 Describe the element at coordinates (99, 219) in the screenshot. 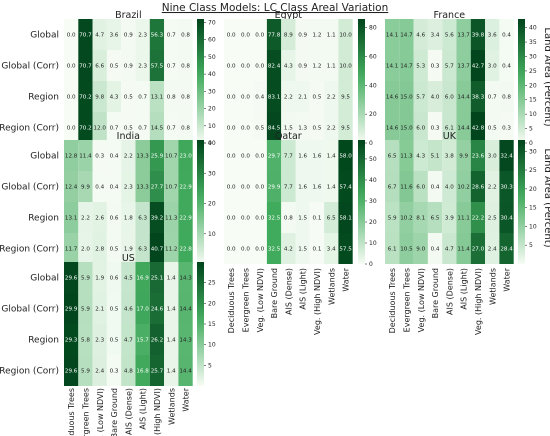

I see `cell-label: 2.6` at that location.